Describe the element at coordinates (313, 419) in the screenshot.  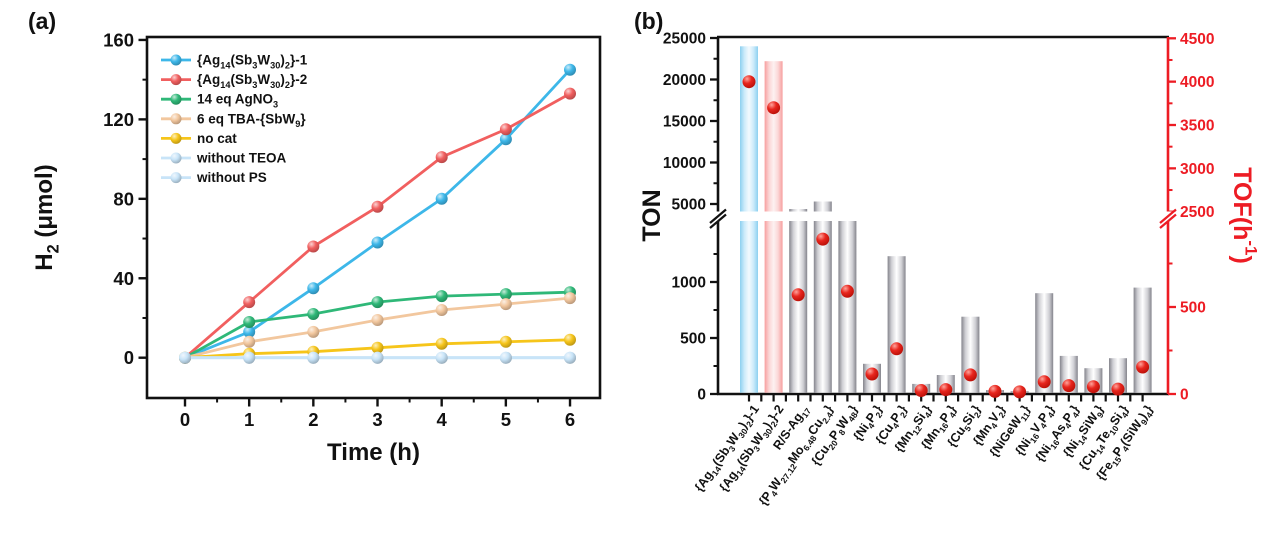
I see `tick-label: 2` at that location.